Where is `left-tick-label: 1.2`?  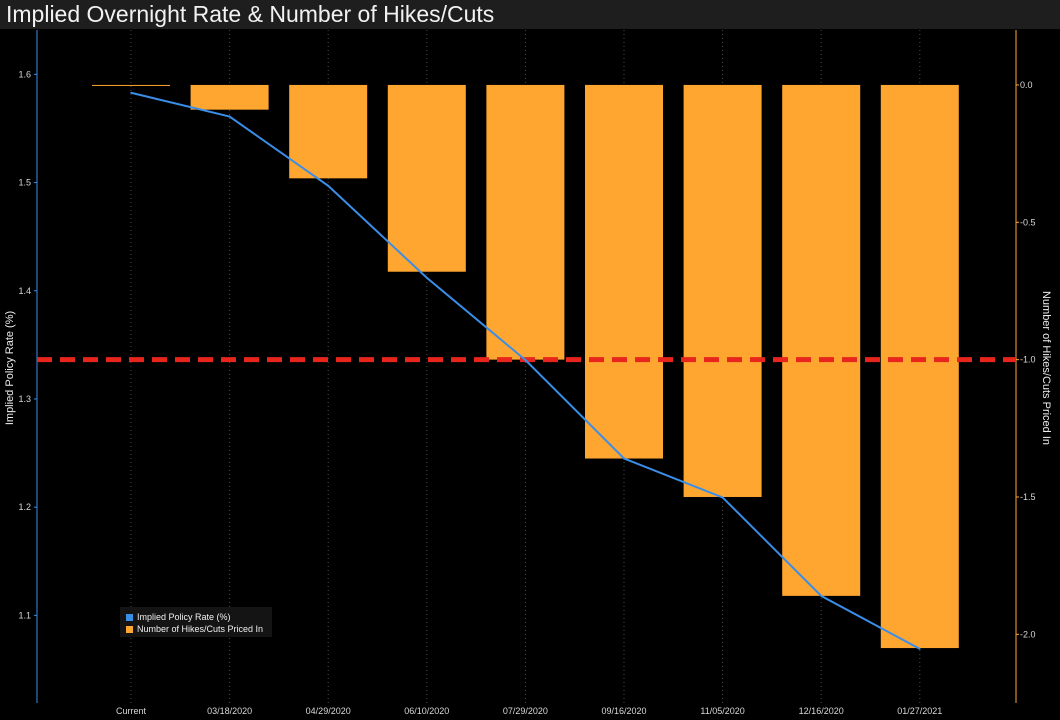 left-tick-label: 1.2 is located at coordinates (24, 507).